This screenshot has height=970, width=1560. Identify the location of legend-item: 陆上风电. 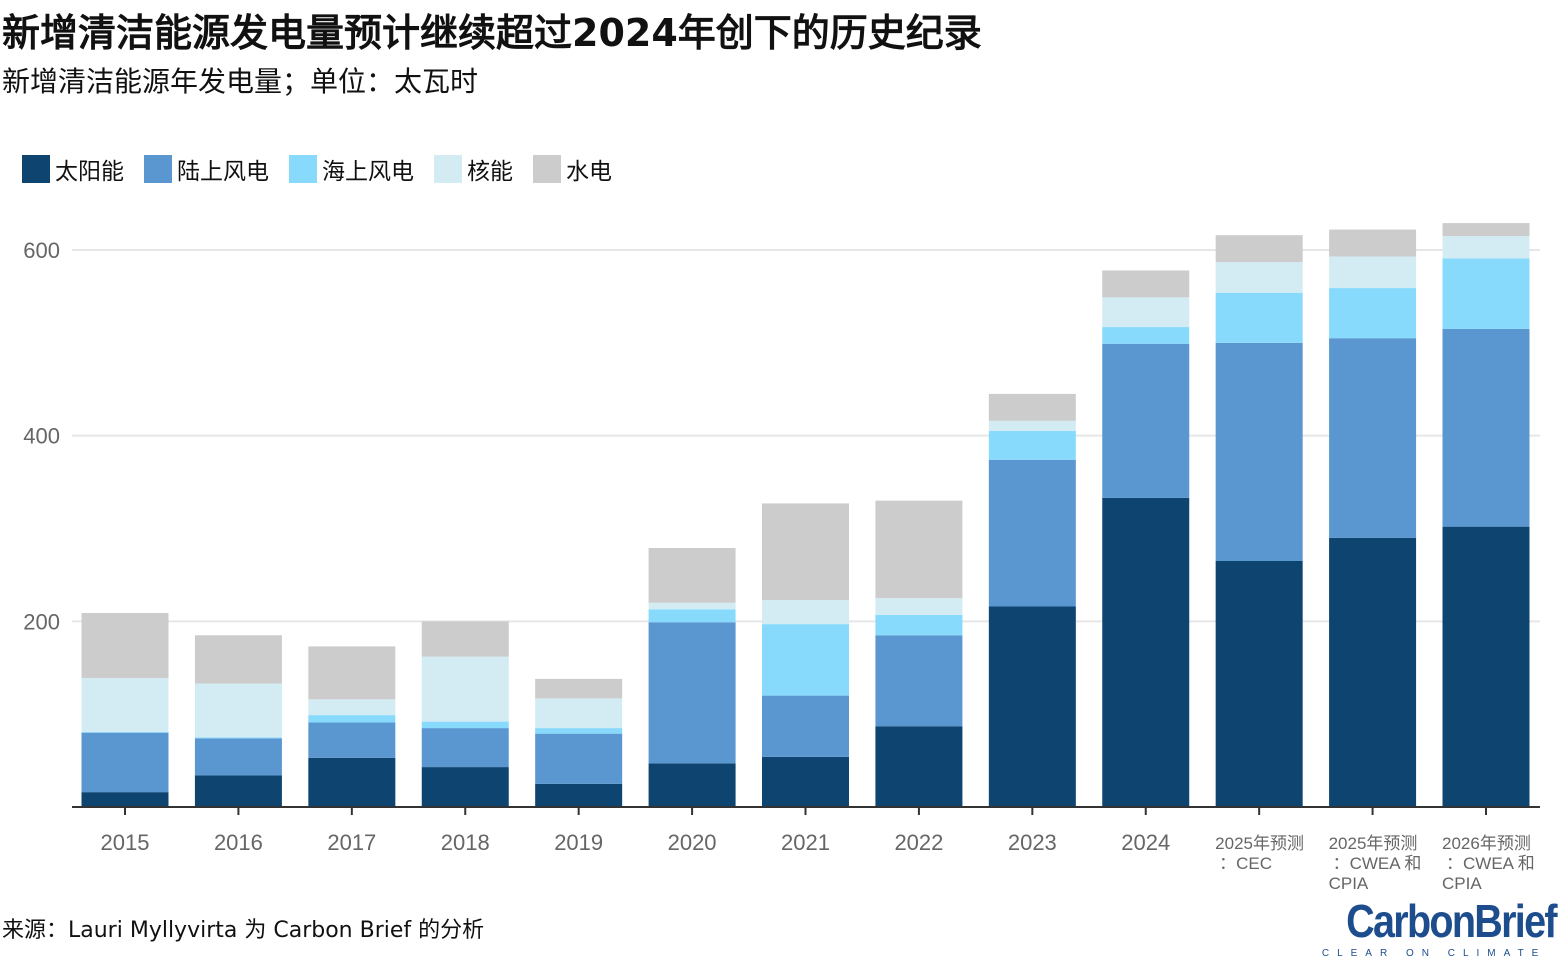
(206, 169).